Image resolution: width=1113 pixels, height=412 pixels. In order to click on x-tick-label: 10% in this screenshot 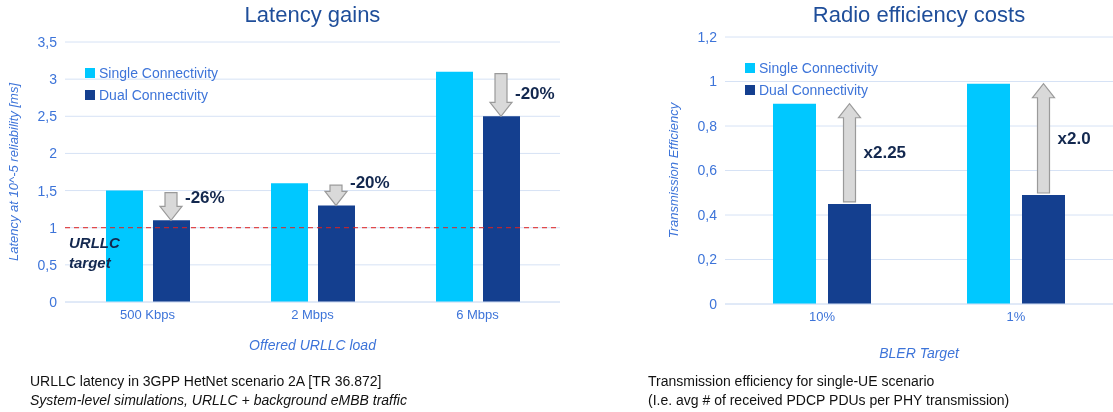, I will do `click(822, 317)`.